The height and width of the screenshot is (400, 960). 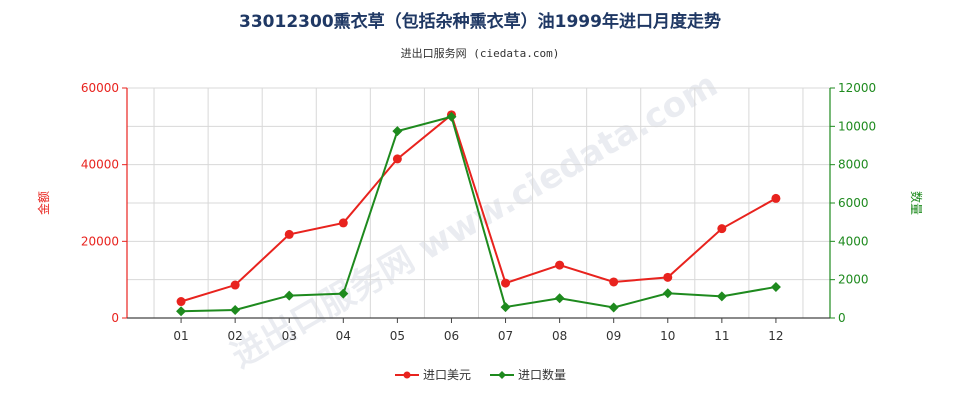 What do you see at coordinates (480, 21) in the screenshot?
I see `chart-title: 33012300熏衣草（包括杂种熏衣草）油1999年进口月度走势` at bounding box center [480, 21].